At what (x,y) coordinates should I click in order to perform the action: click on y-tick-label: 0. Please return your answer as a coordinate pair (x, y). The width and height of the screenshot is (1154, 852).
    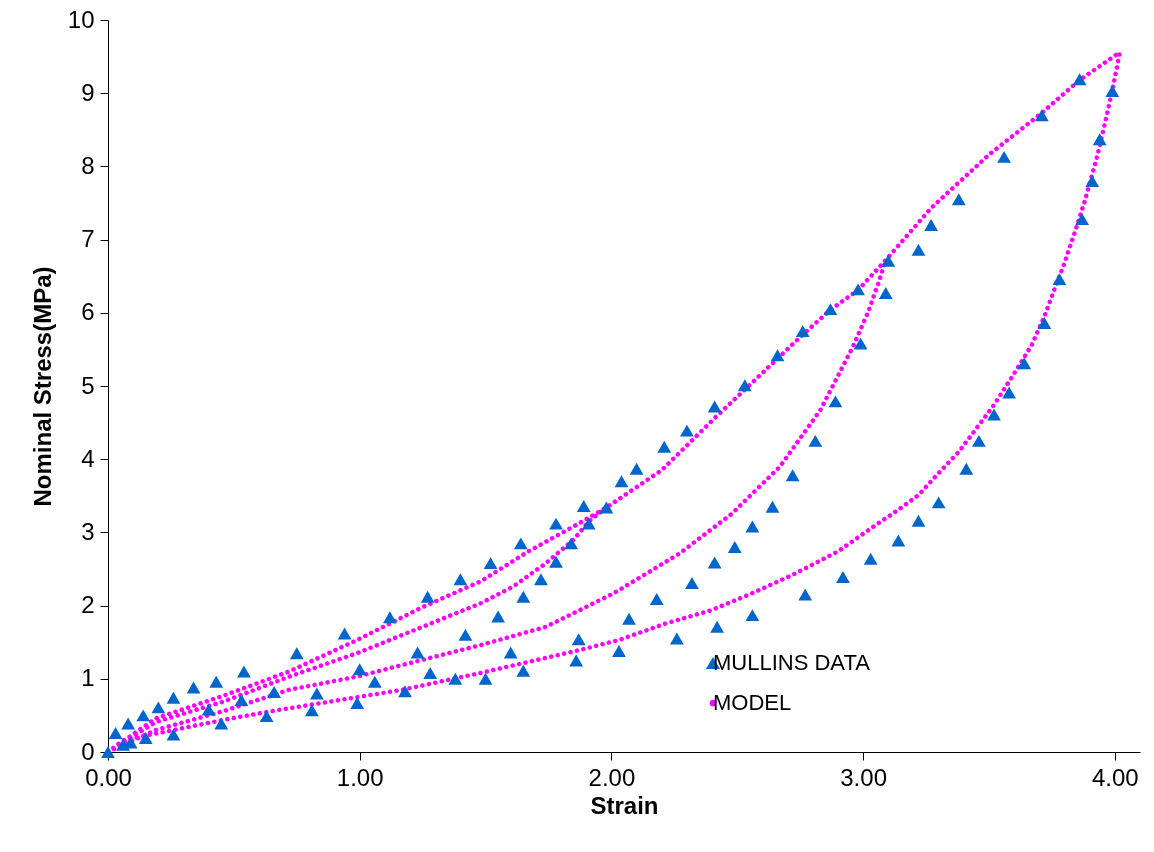
    Looking at the image, I should click on (88, 751).